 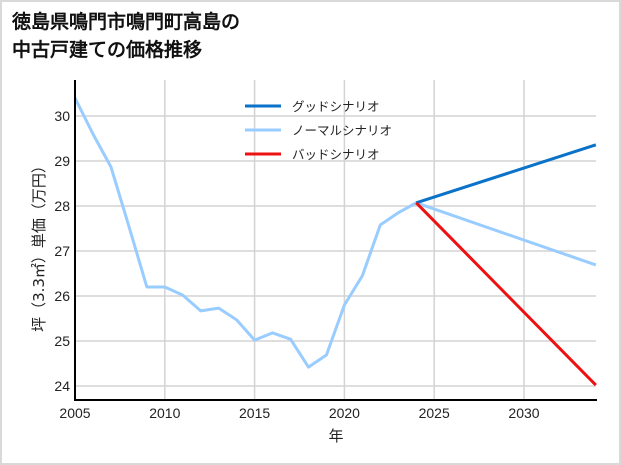 What do you see at coordinates (299, 413) in the screenshot?
I see `x-tick-labels: 2005 2010 2015 2020 2025 2030` at bounding box center [299, 413].